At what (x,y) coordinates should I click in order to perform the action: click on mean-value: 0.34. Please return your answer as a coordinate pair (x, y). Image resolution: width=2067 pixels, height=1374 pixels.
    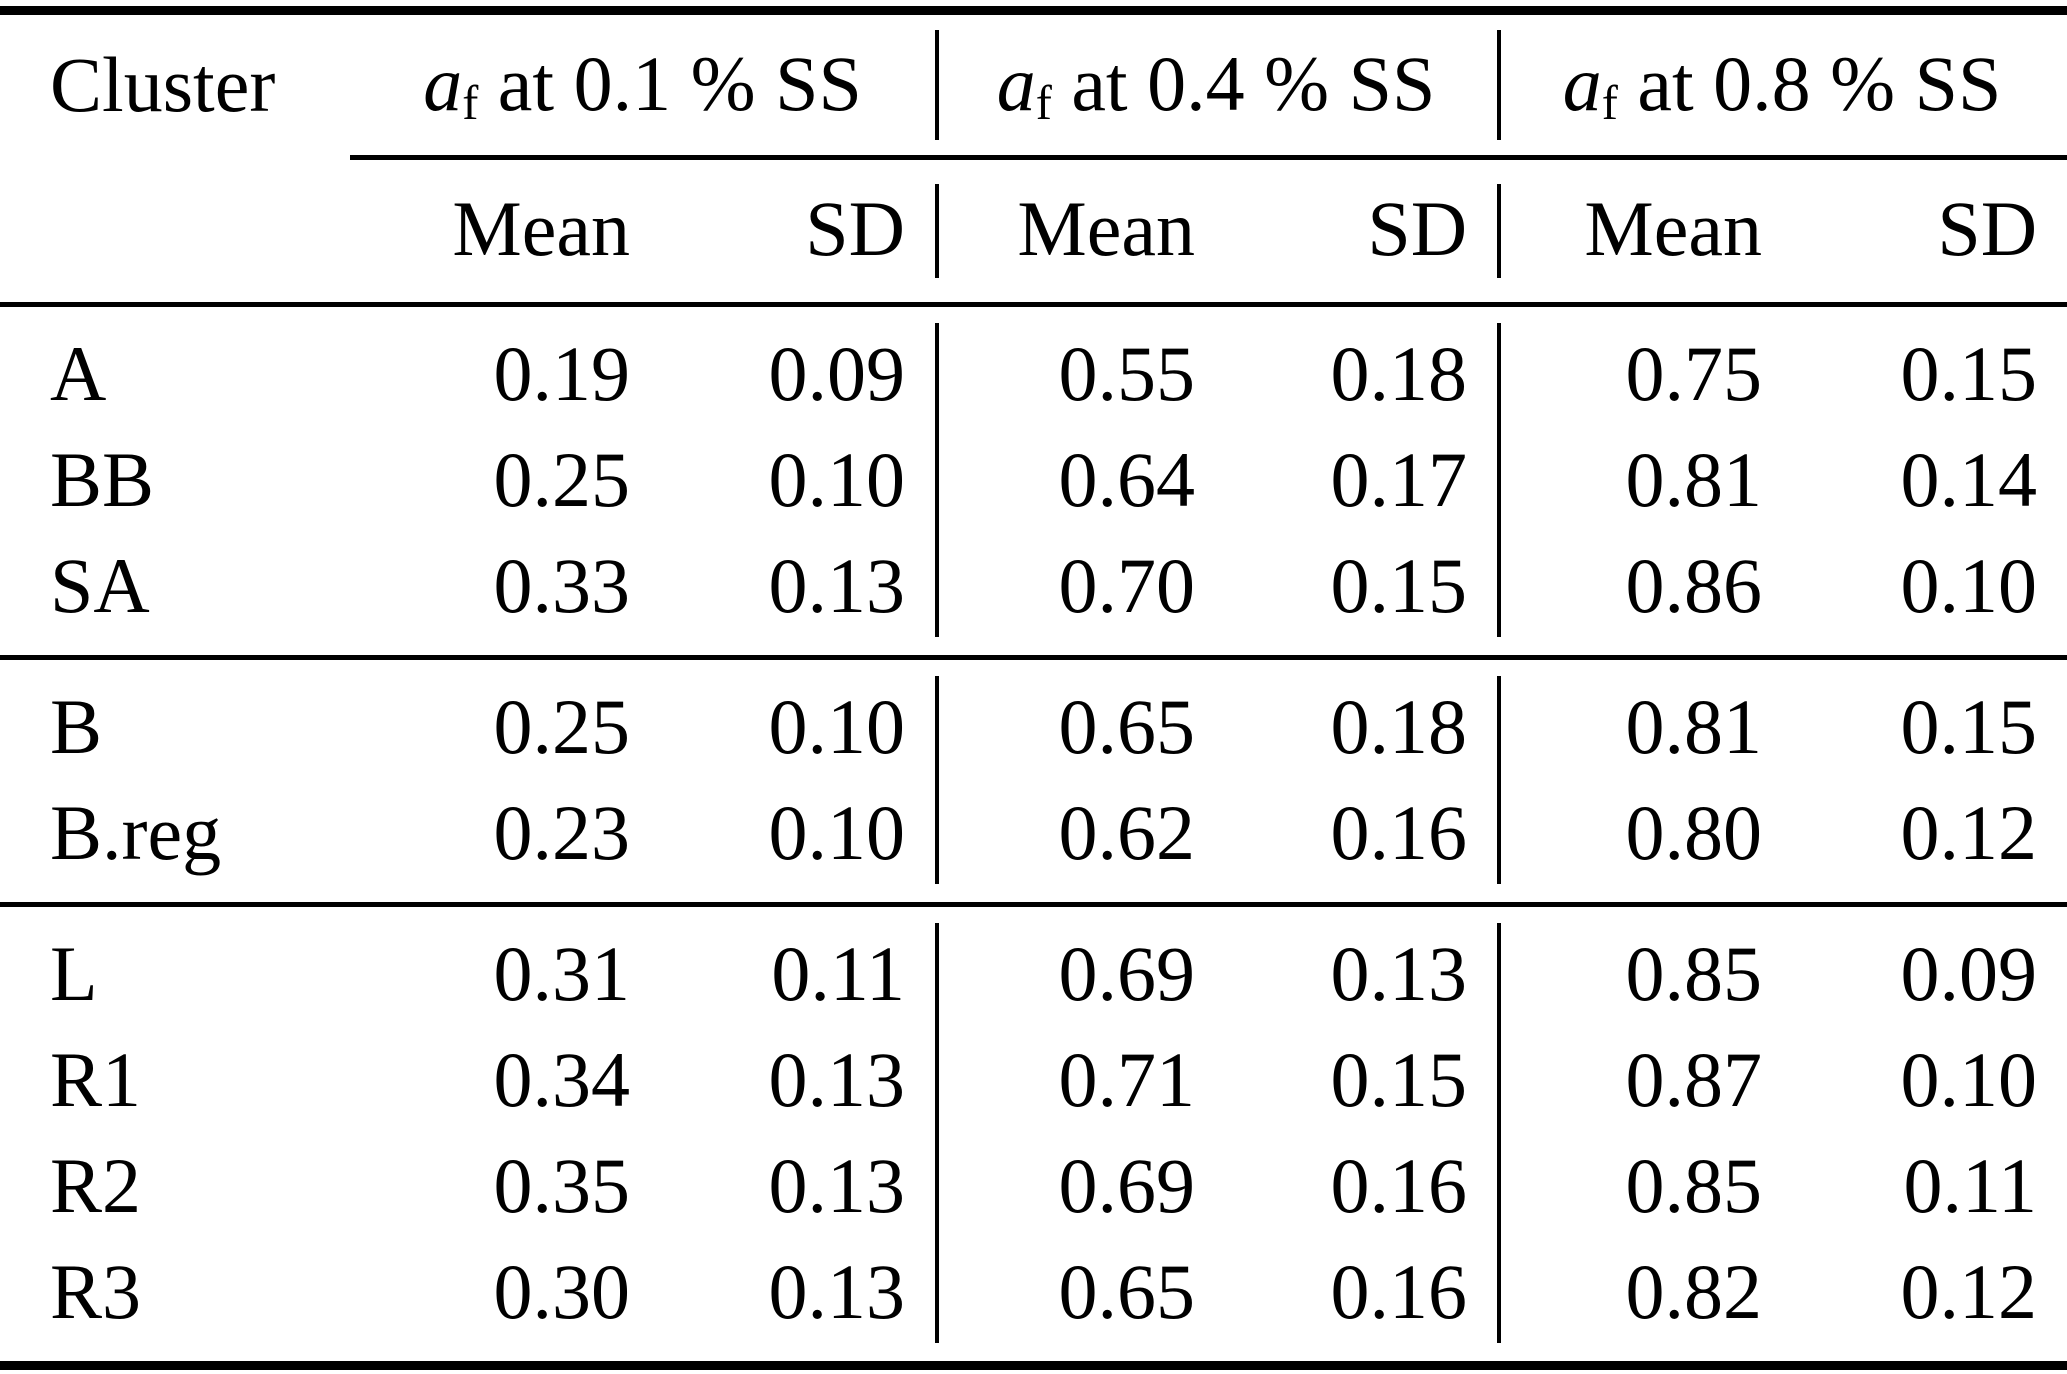
    Looking at the image, I should click on (562, 1079).